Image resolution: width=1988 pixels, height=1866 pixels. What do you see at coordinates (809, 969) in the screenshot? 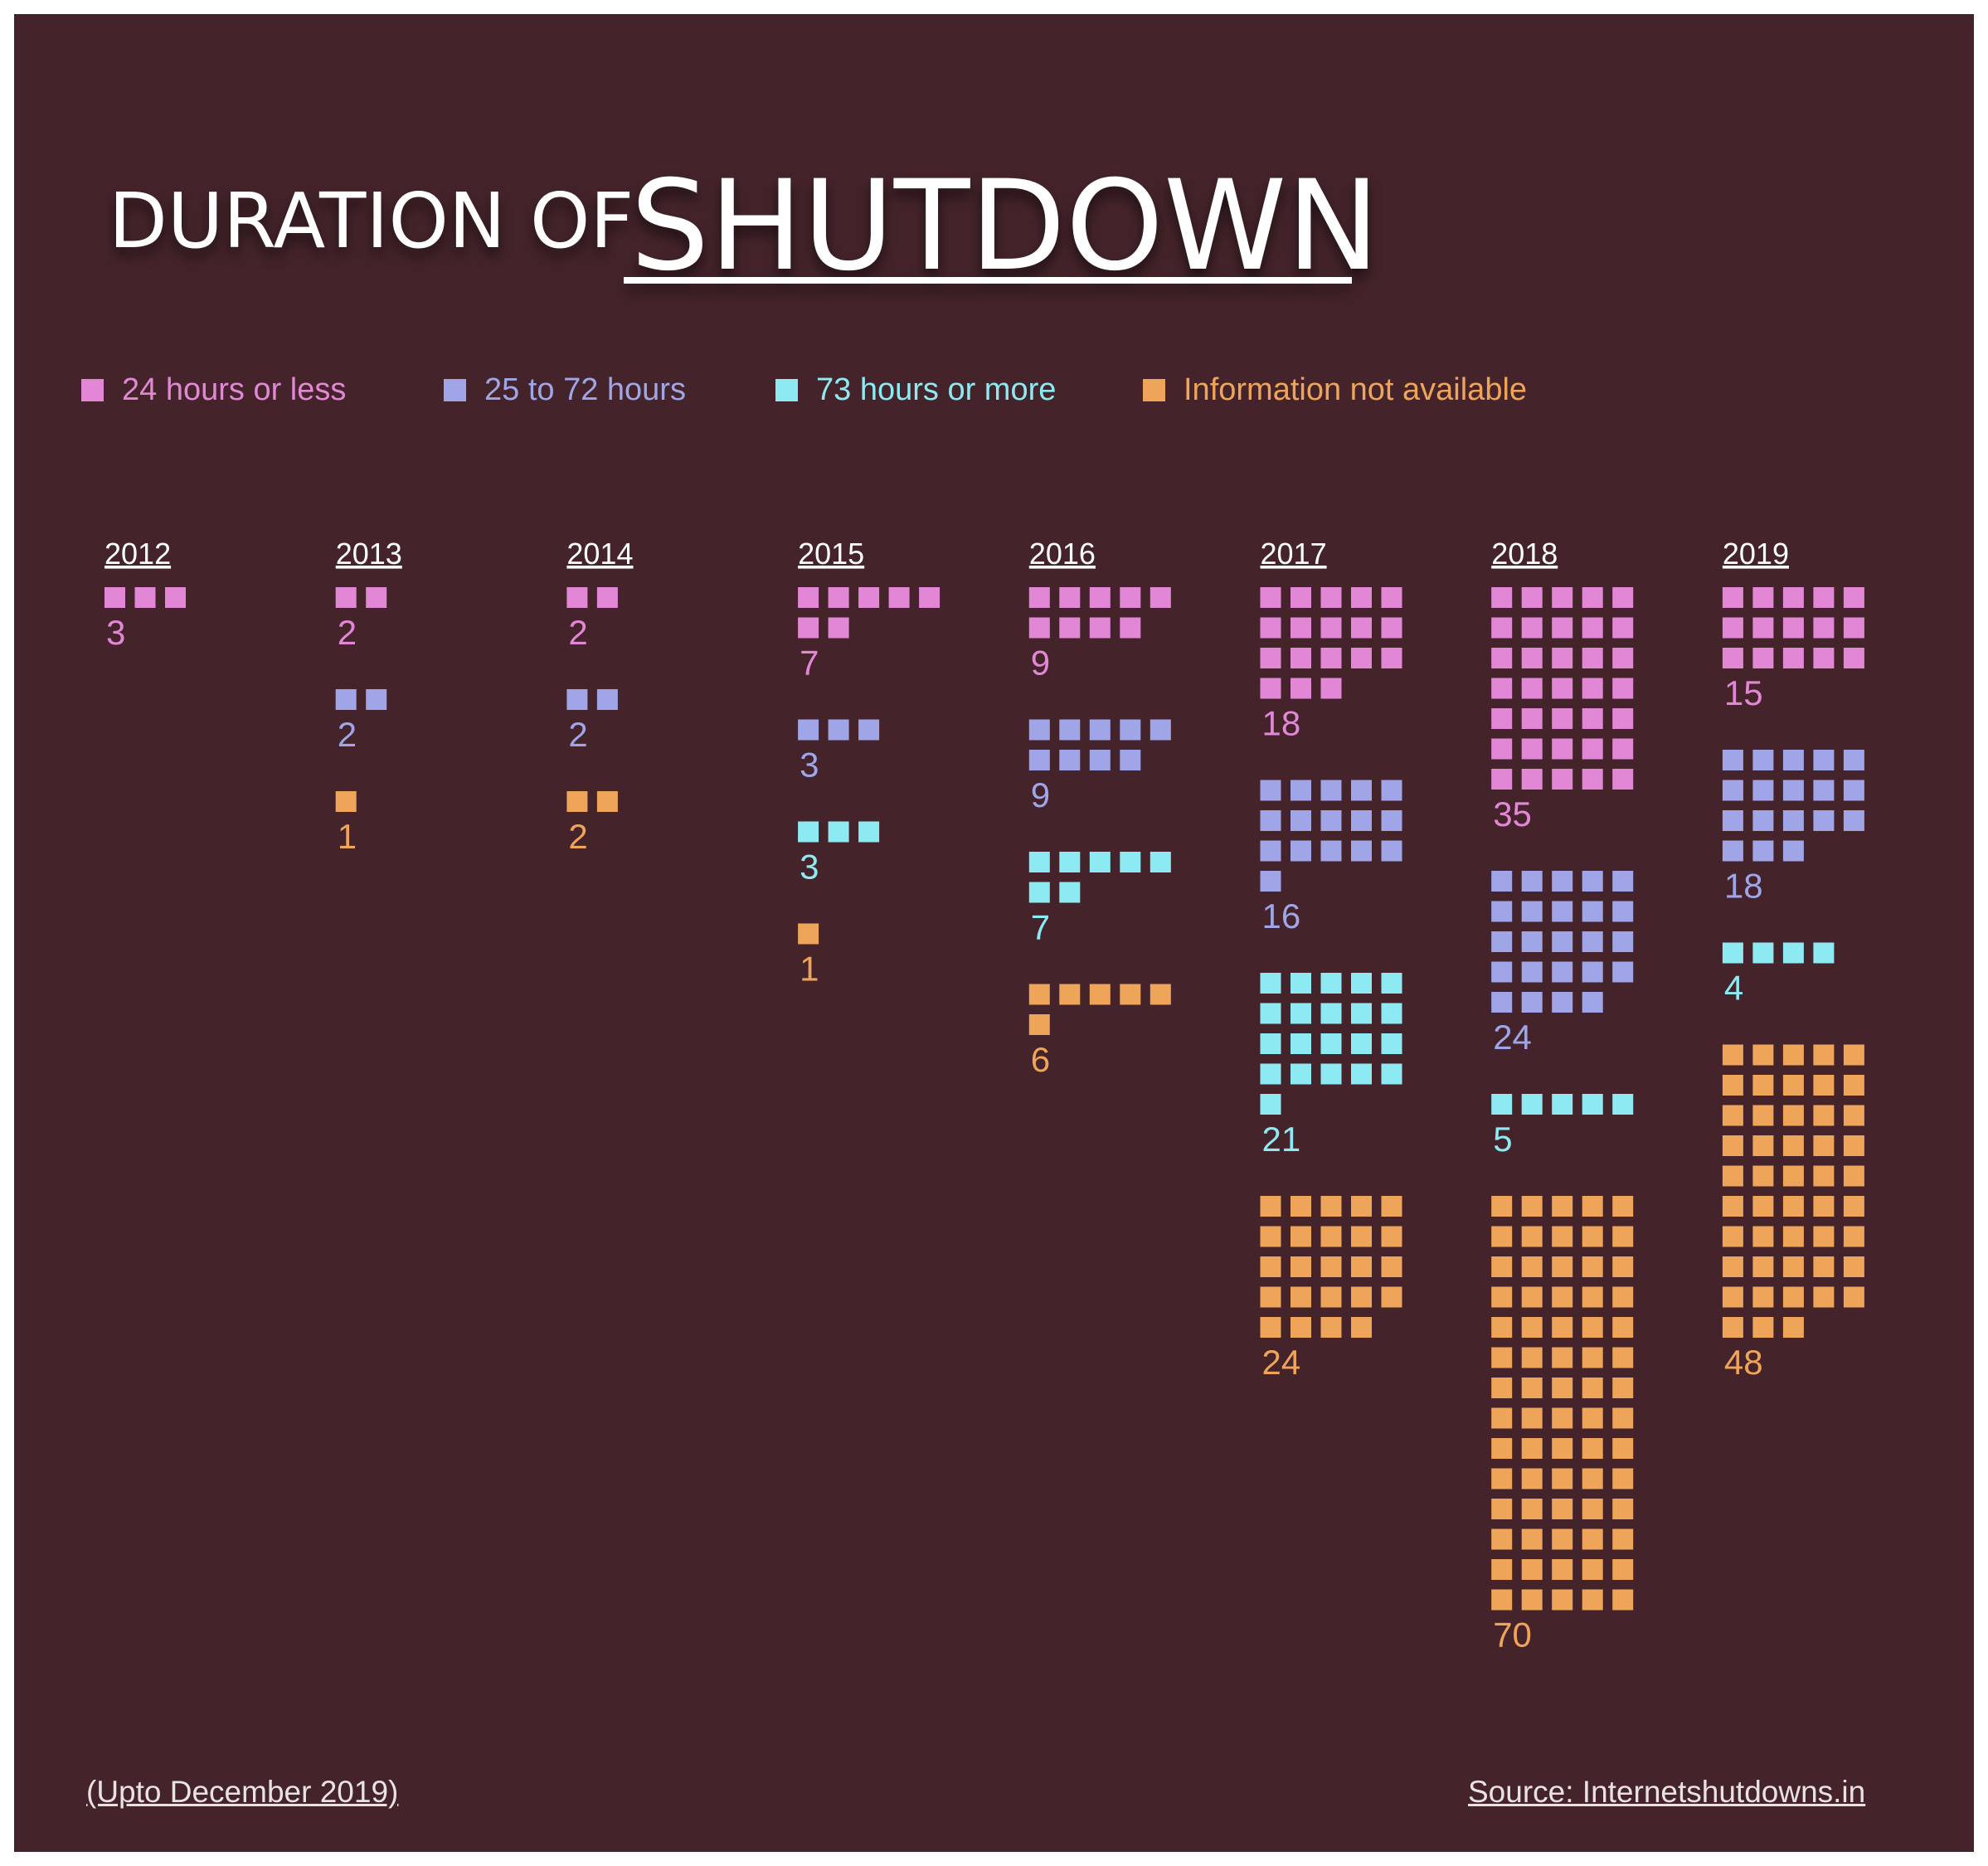
I see `count-label: 1` at bounding box center [809, 969].